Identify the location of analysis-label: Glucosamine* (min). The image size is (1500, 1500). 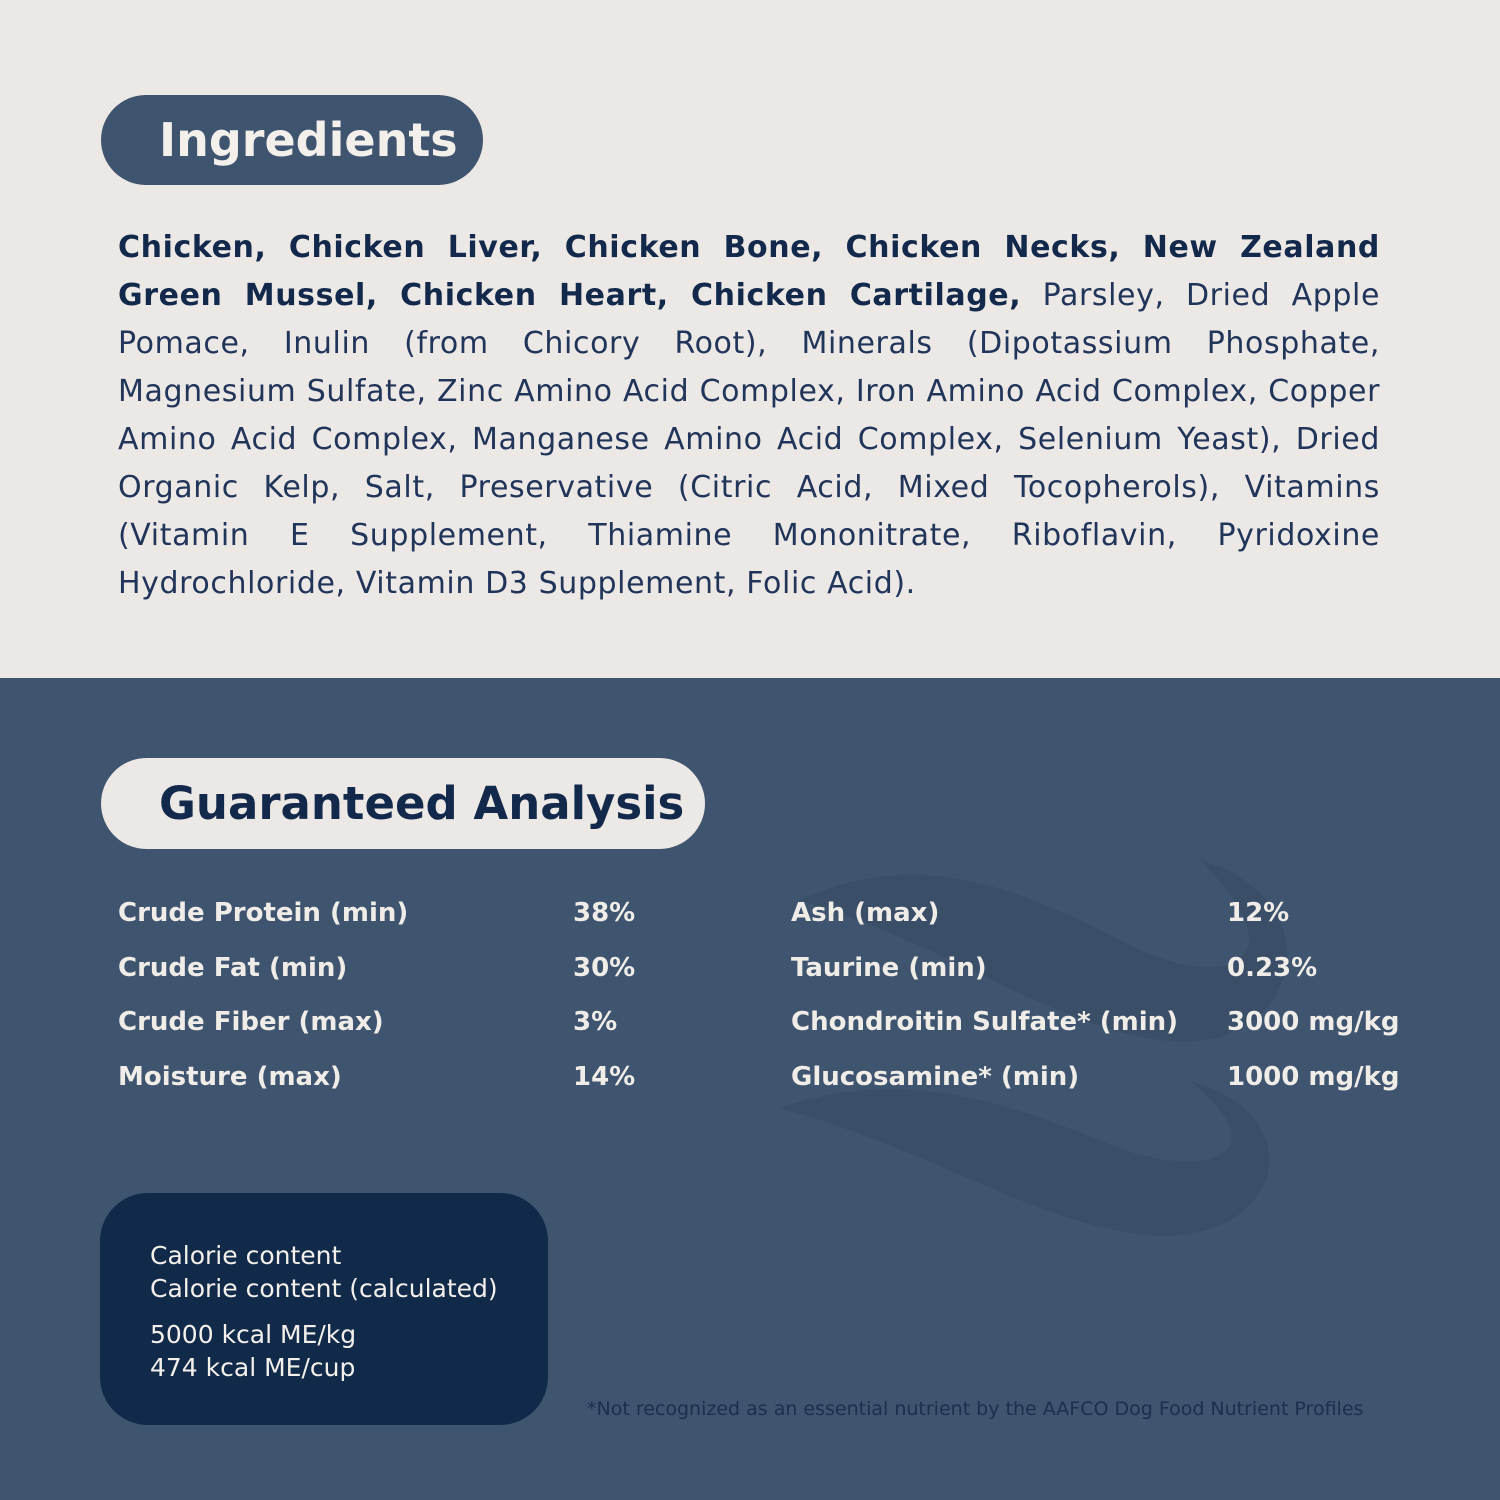
(935, 1077).